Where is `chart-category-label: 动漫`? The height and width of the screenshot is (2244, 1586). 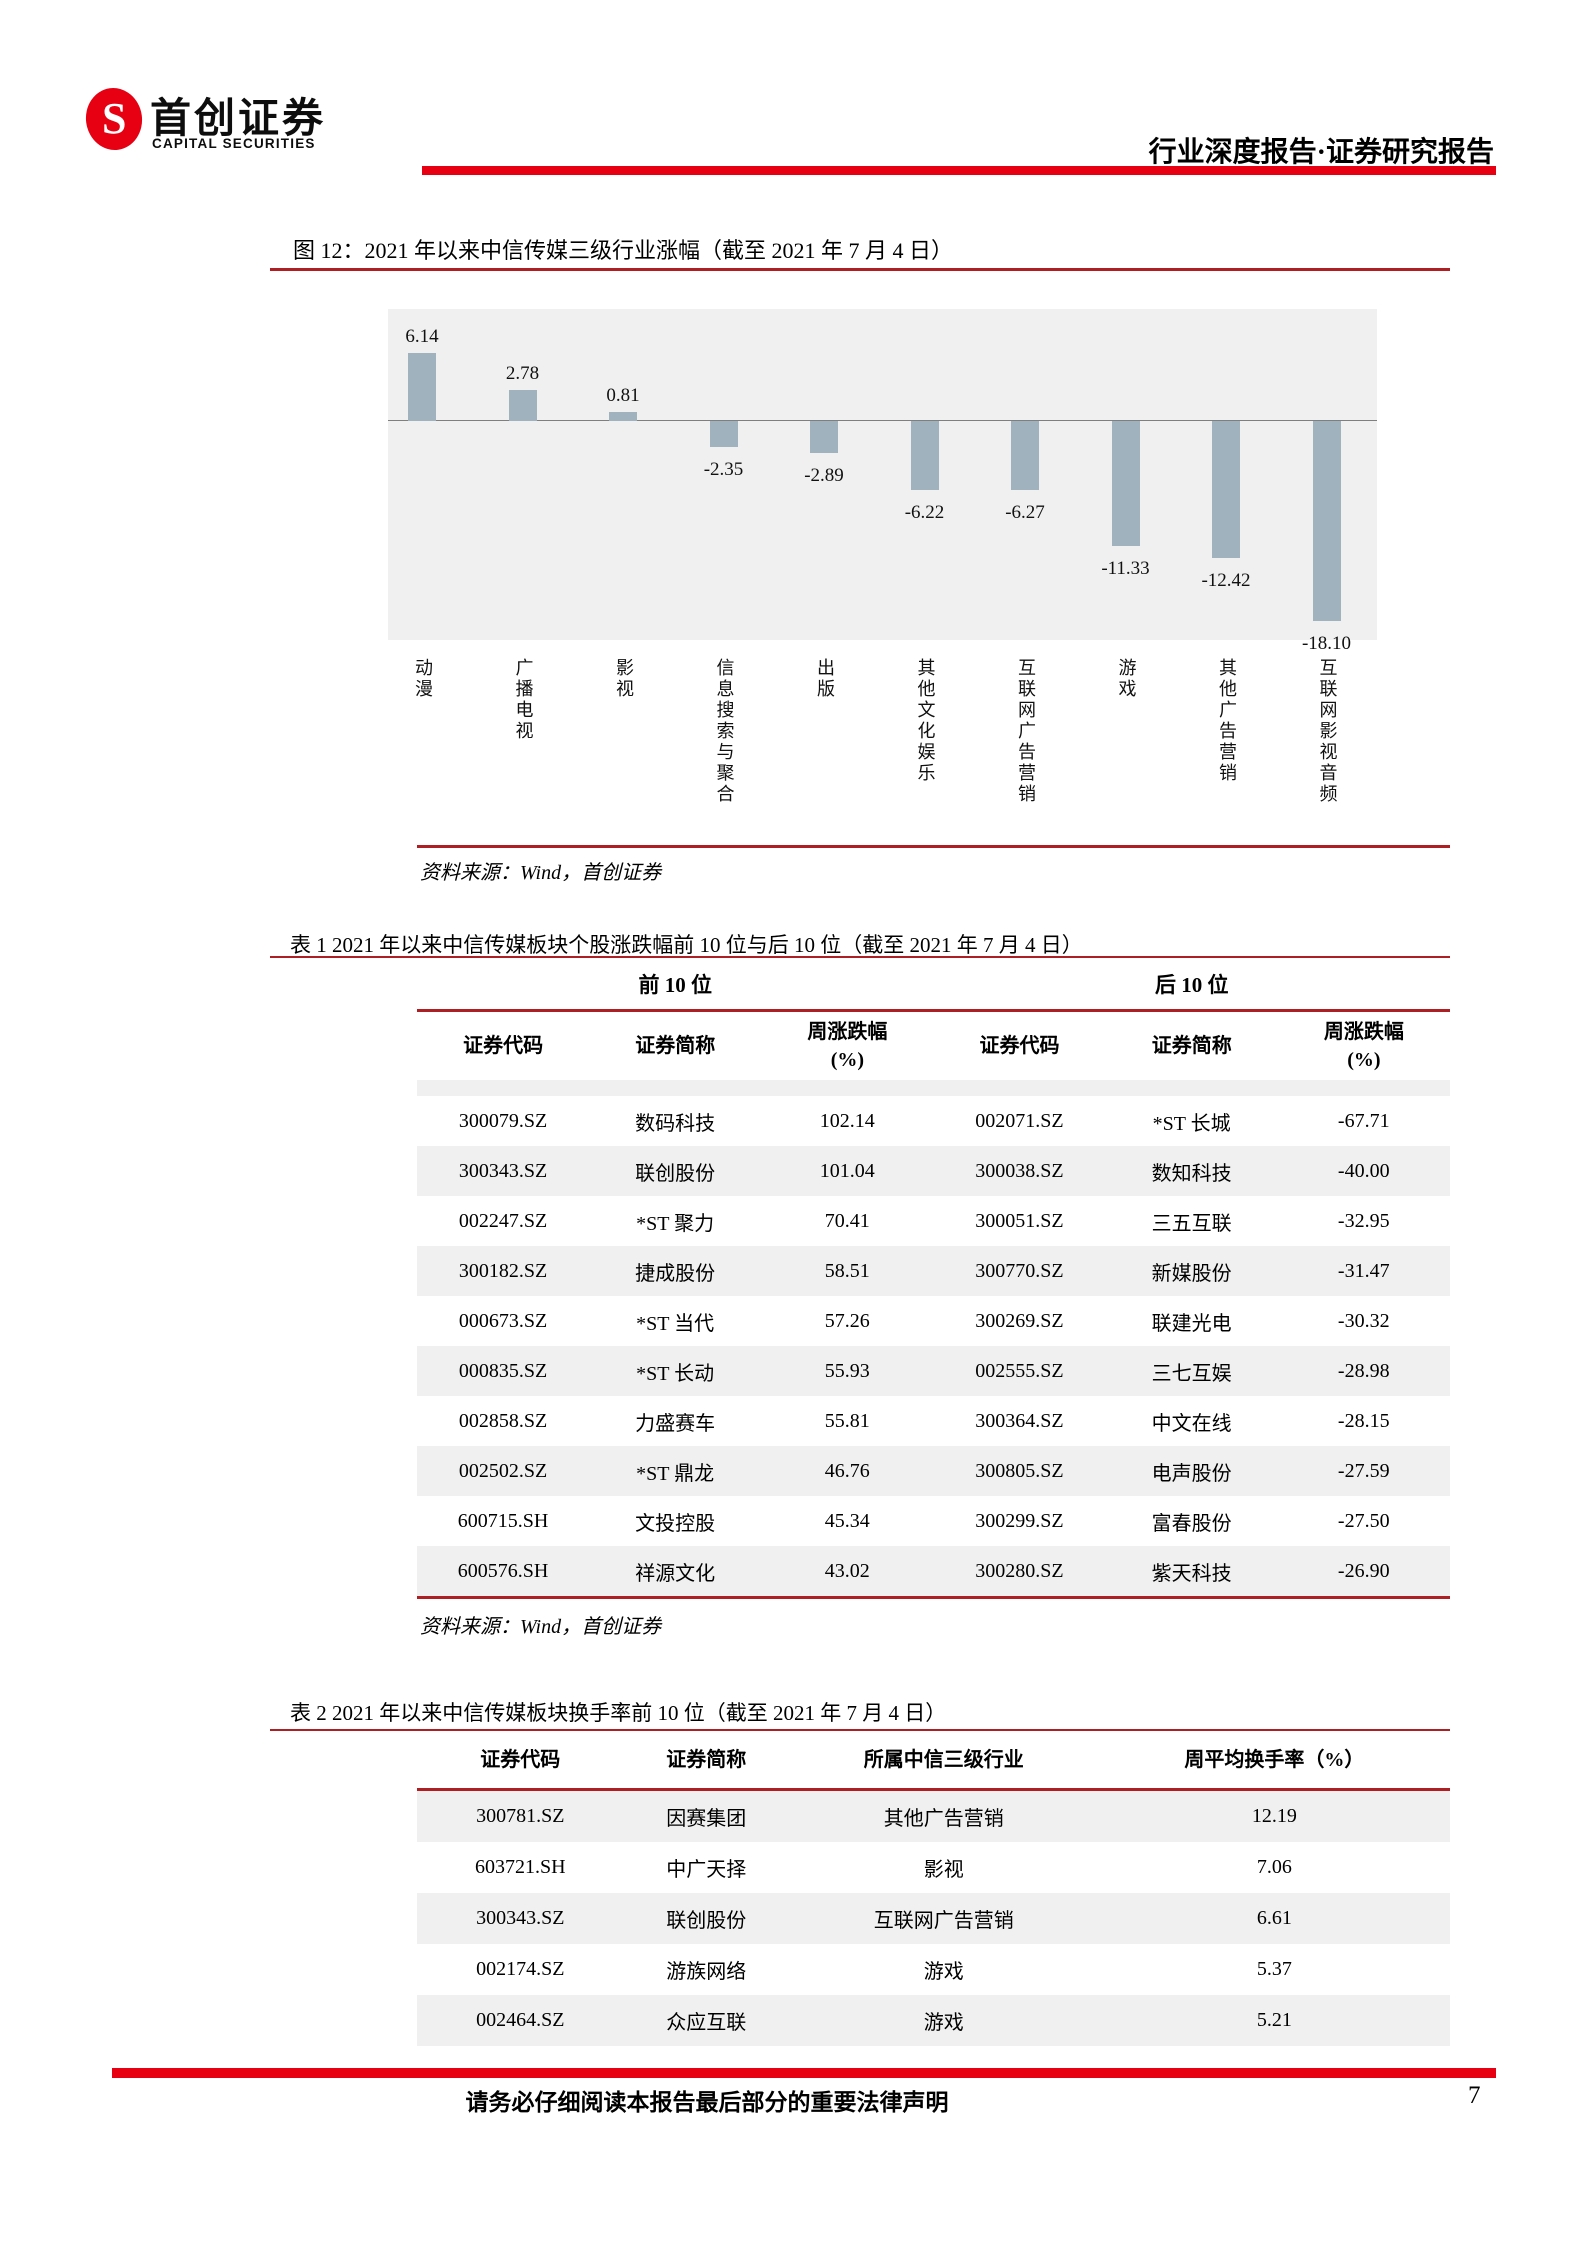 chart-category-label: 动漫 is located at coordinates (423, 679).